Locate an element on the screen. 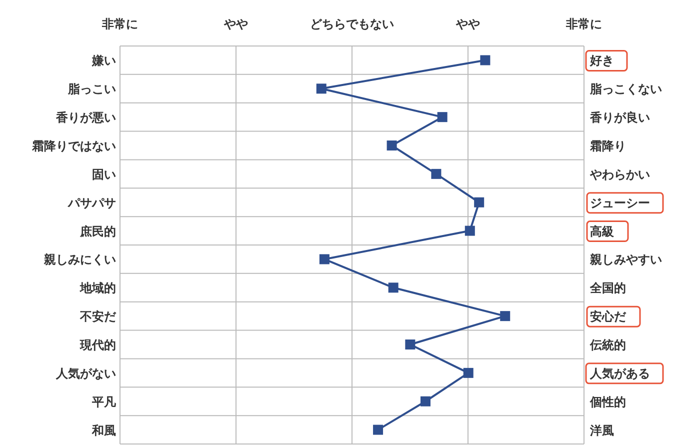  y-tick-label: 和風 is located at coordinates (103, 430).